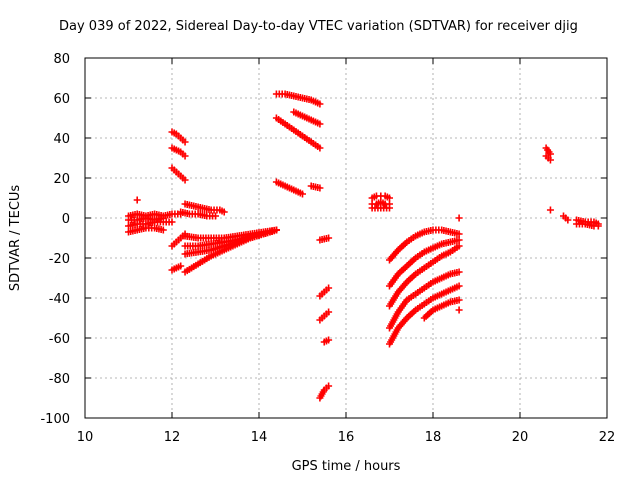 Image resolution: width=640 pixels, height=480 pixels. I want to click on x-tick-label-3: 16, so click(346, 437).